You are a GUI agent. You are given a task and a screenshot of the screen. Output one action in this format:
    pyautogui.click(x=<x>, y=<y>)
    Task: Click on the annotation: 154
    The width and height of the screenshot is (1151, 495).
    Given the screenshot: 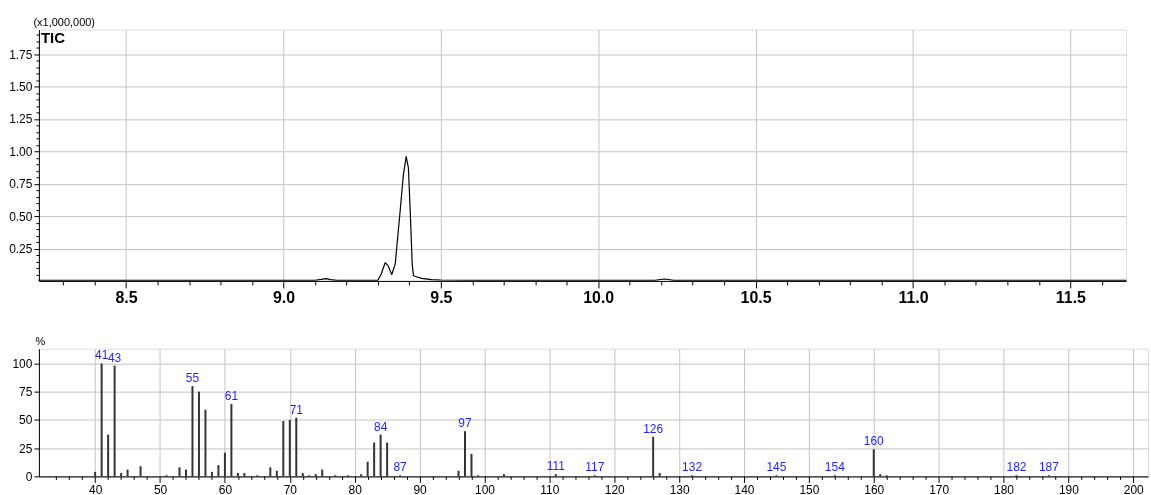 What is the action you would take?
    pyautogui.click(x=835, y=467)
    